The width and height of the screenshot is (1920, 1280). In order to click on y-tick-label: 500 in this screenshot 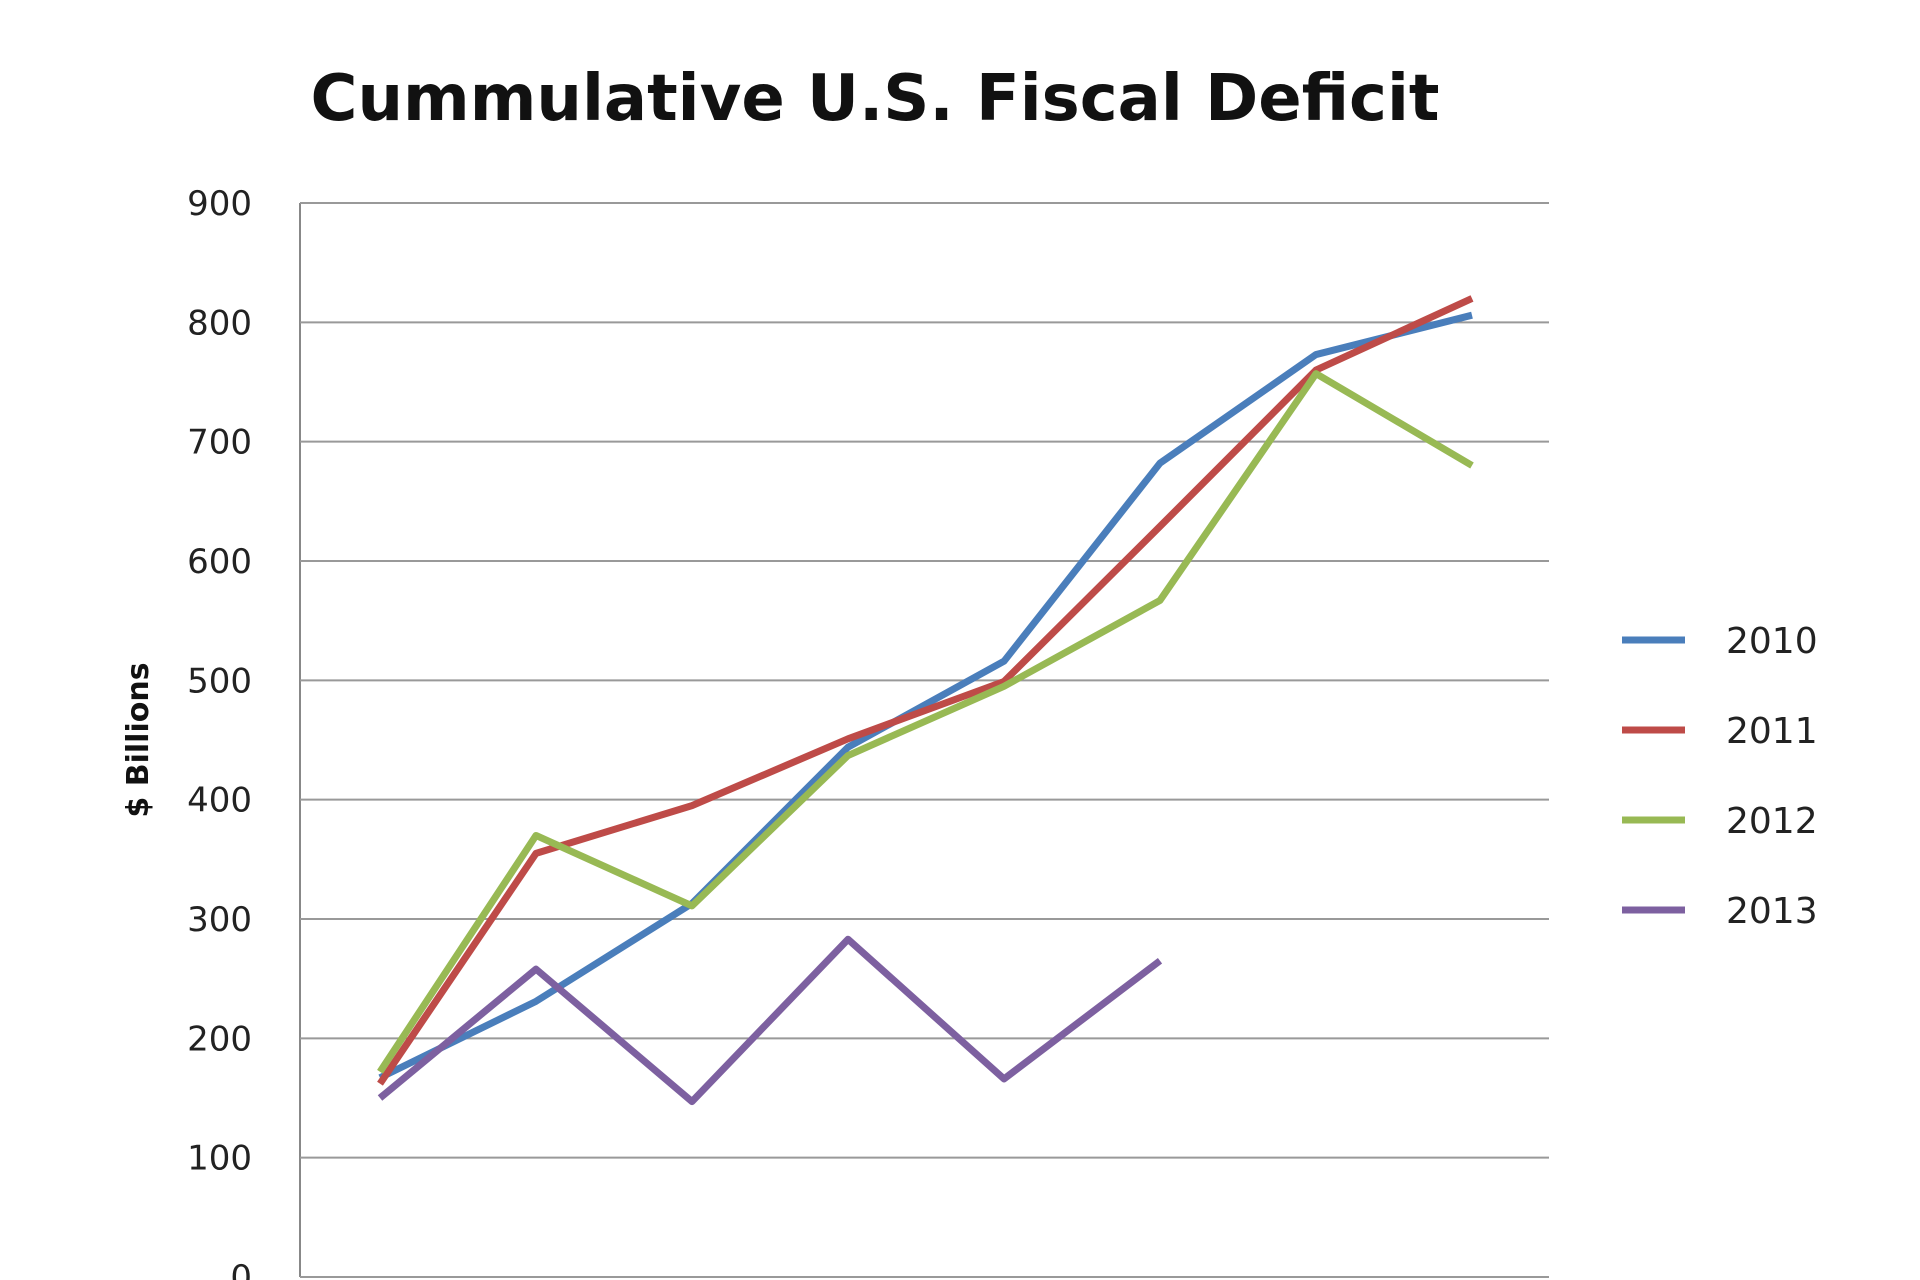, I will do `click(219, 681)`.